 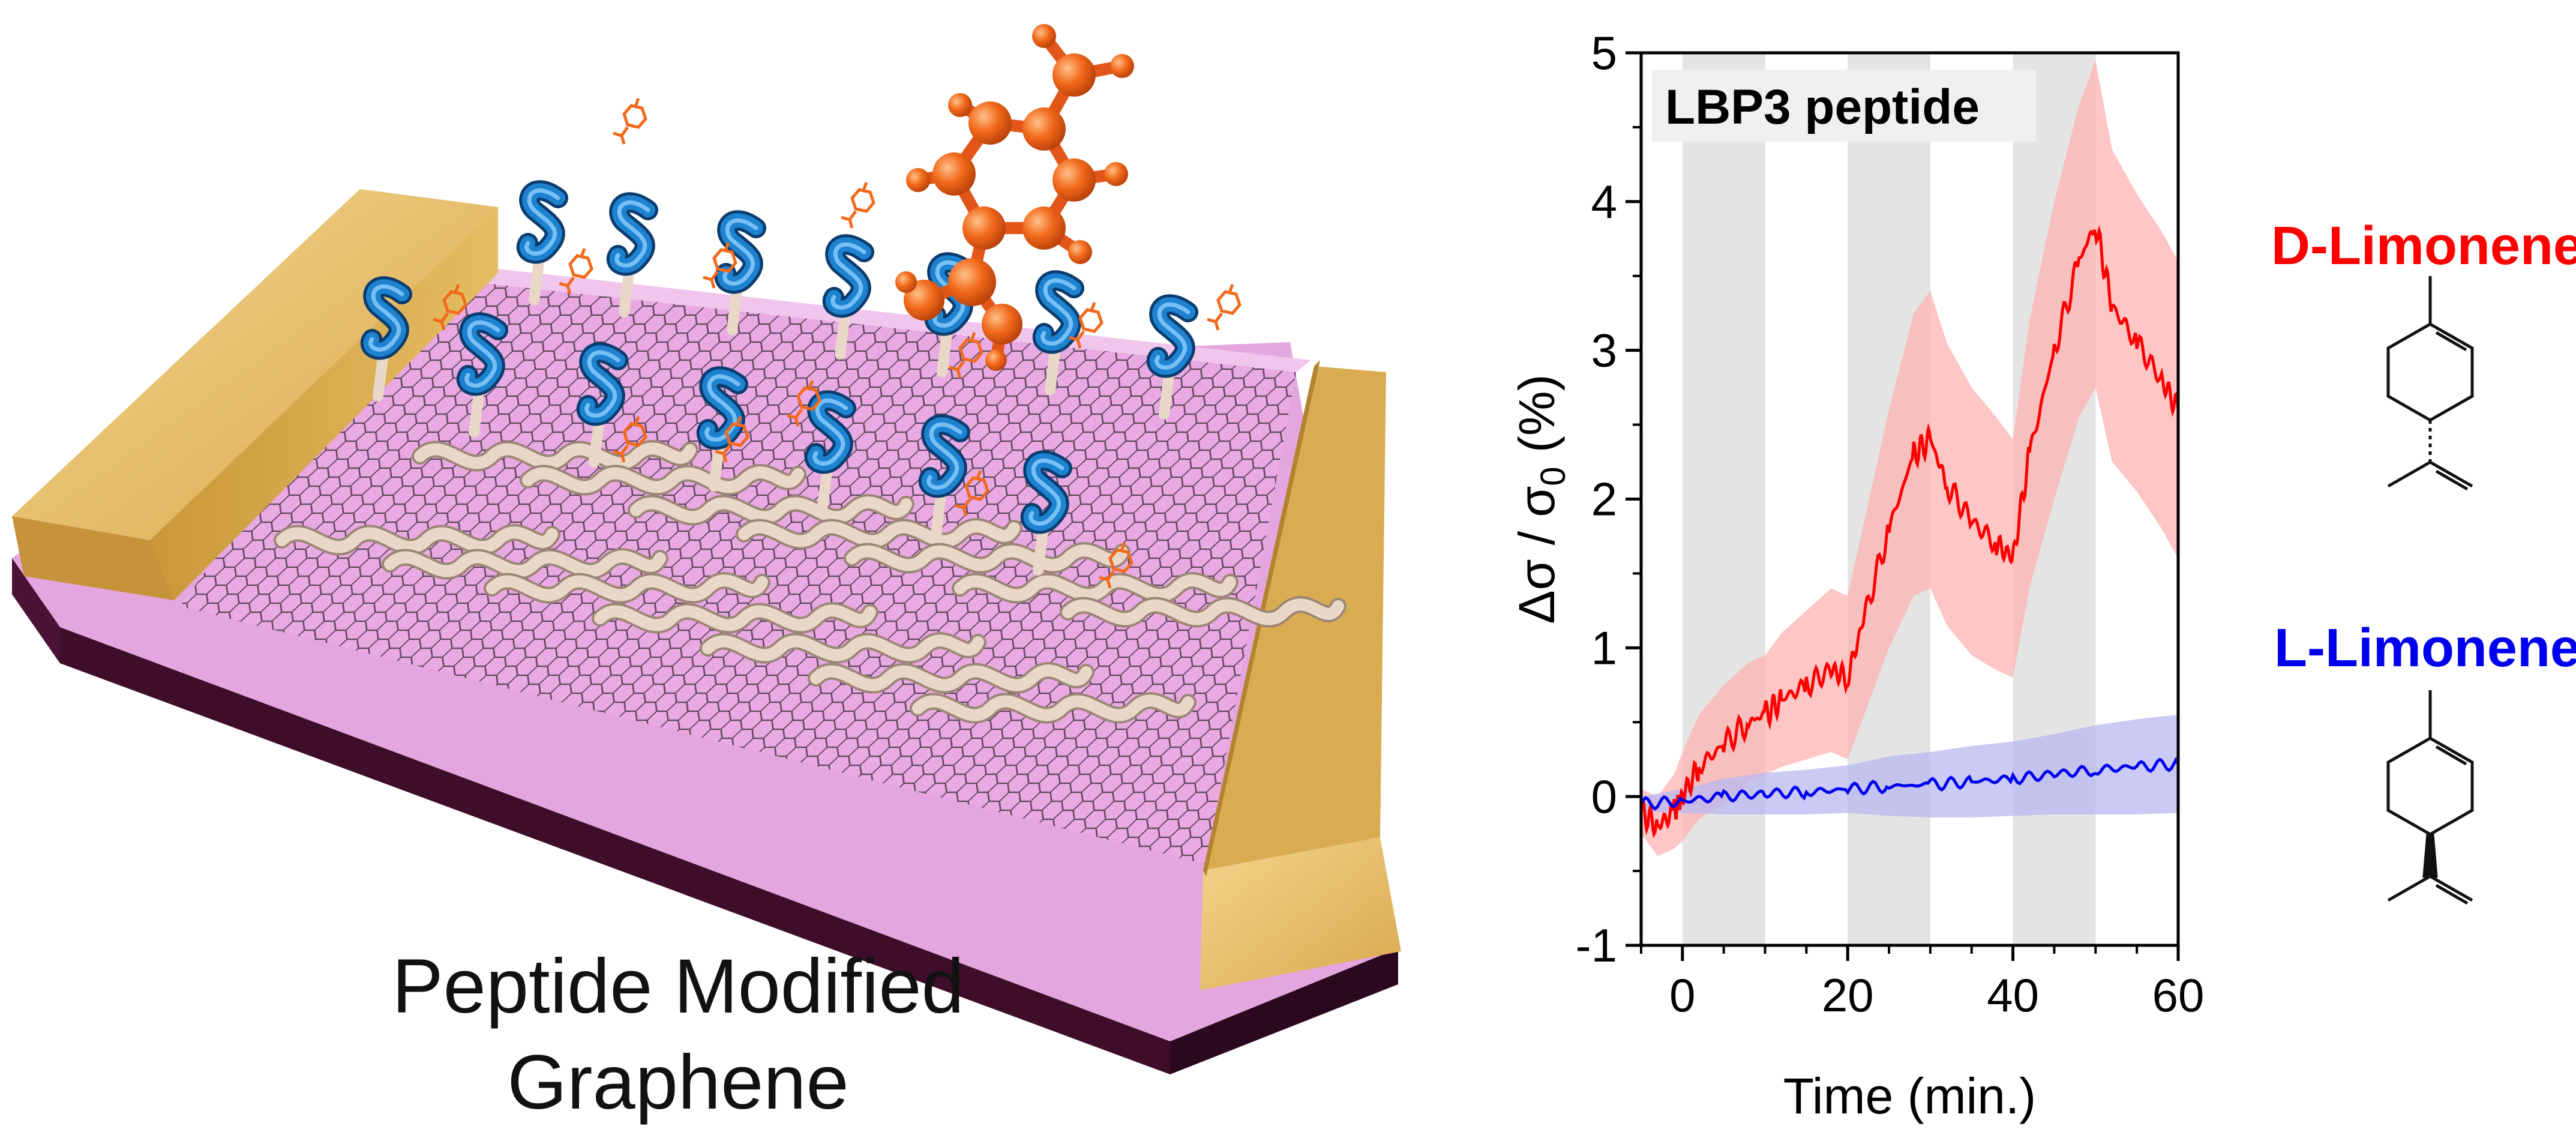 What do you see at coordinates (2423, 246) in the screenshot?
I see `series-label-d-limonene: D-Limonene` at bounding box center [2423, 246].